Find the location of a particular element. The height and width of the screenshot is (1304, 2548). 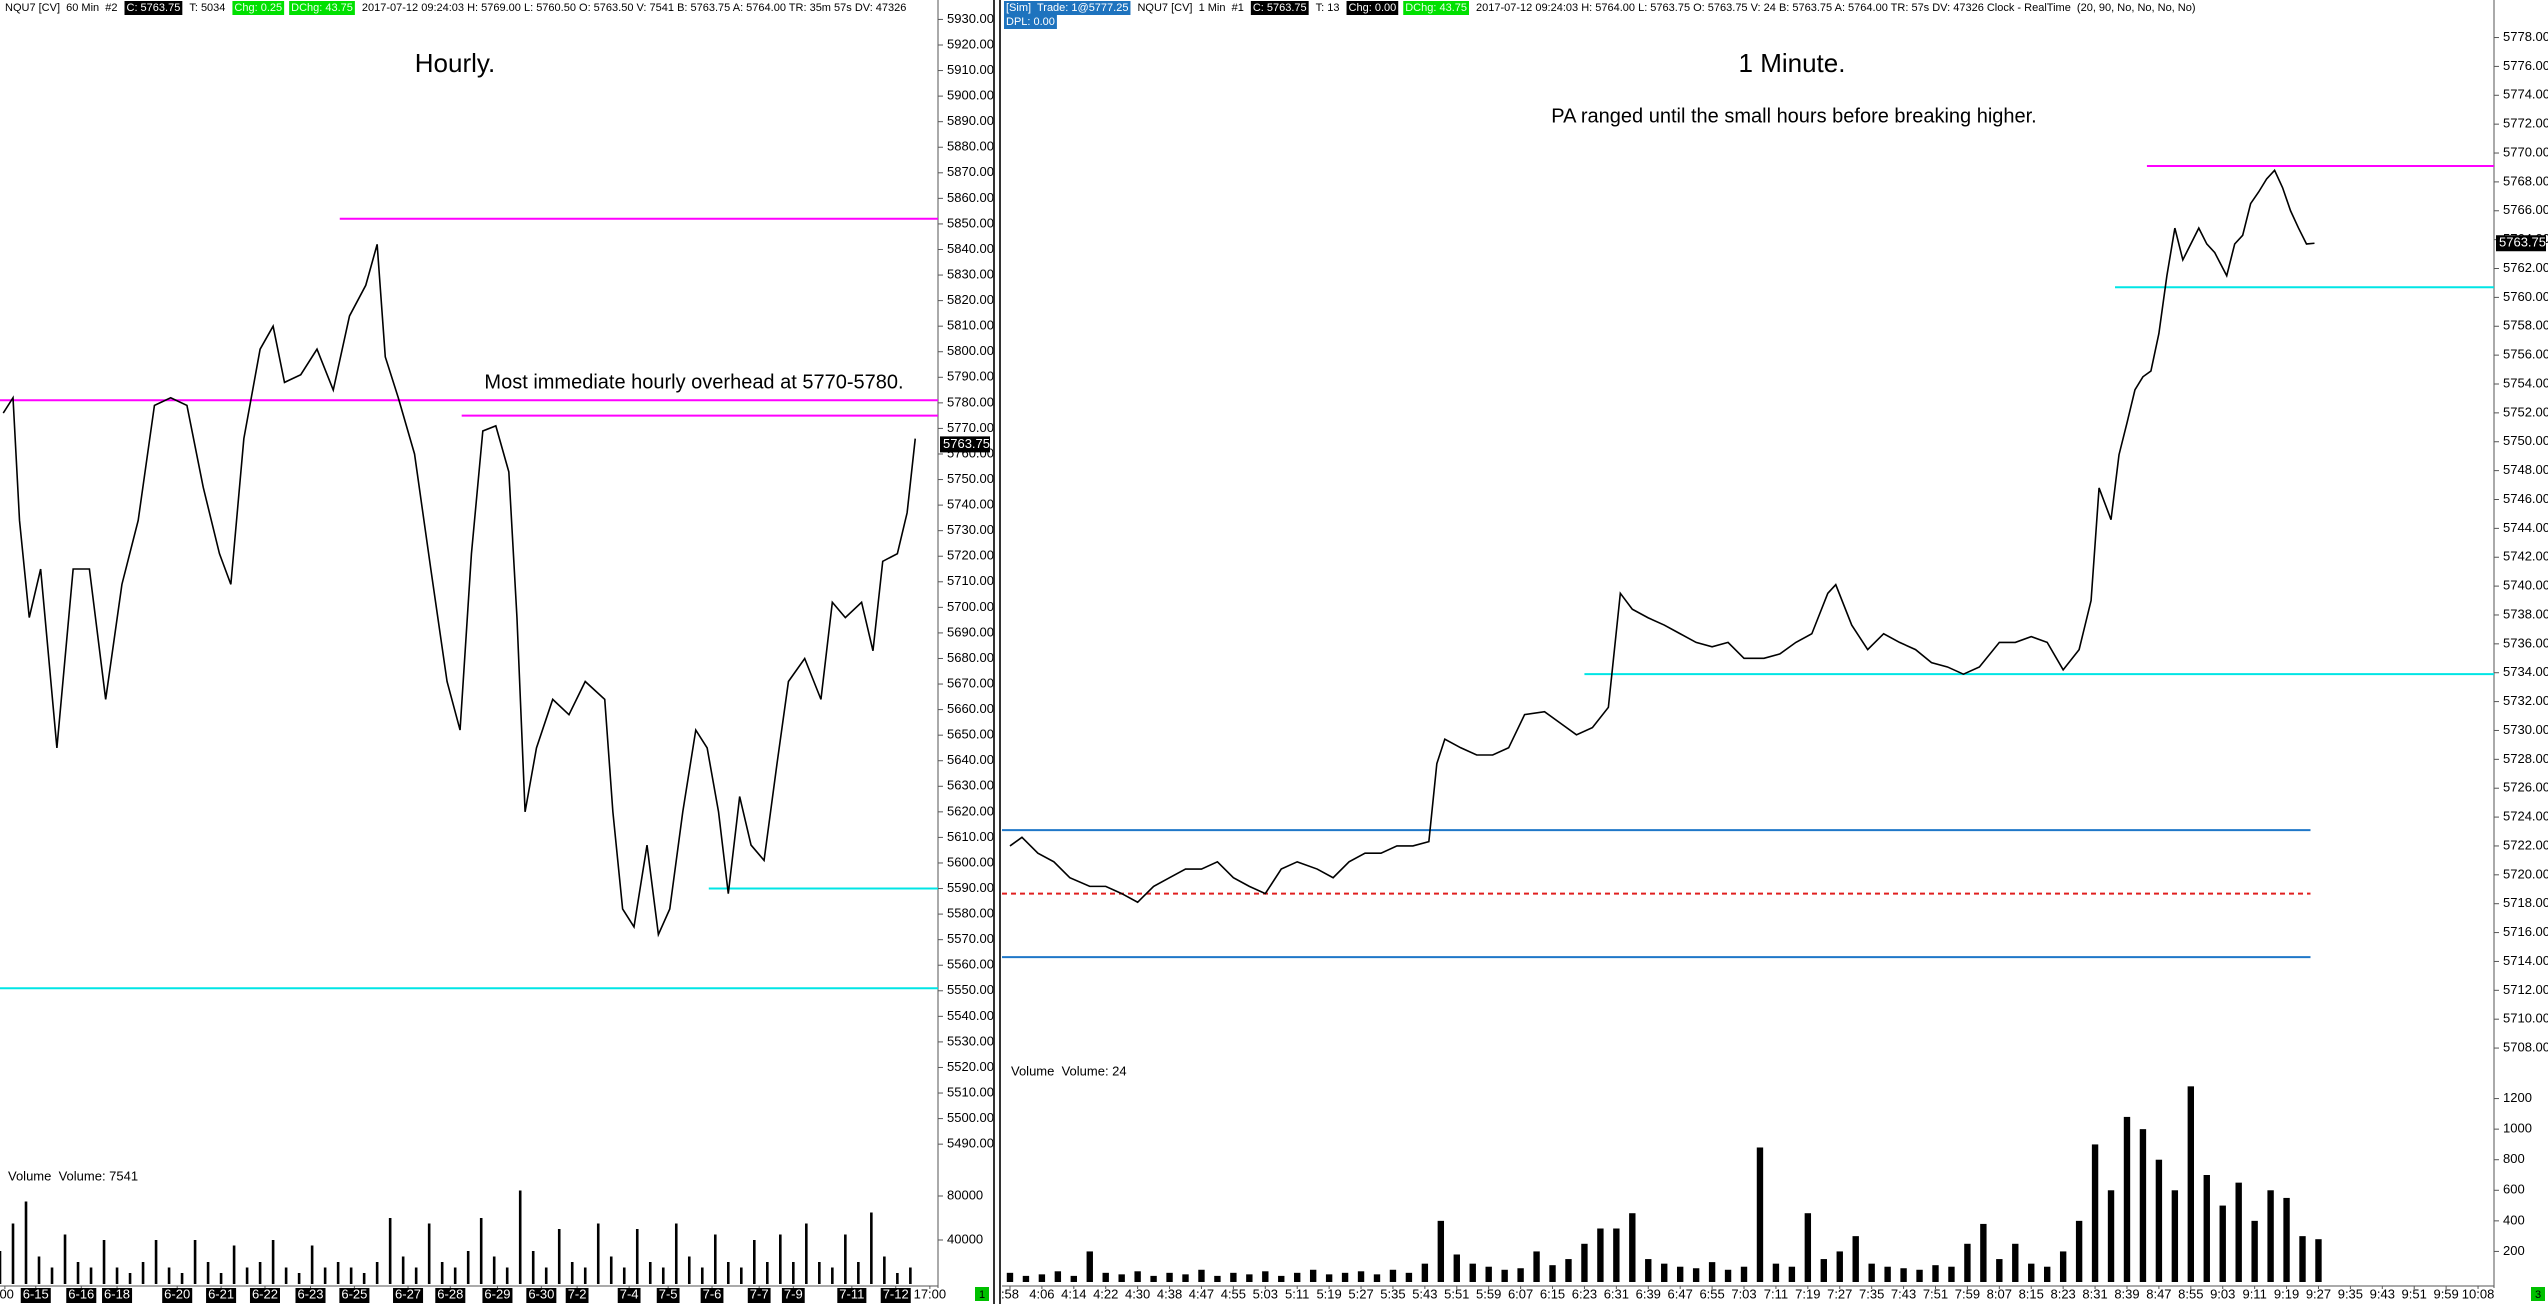

x-tick-label: 6-16 is located at coordinates (81, 1293).